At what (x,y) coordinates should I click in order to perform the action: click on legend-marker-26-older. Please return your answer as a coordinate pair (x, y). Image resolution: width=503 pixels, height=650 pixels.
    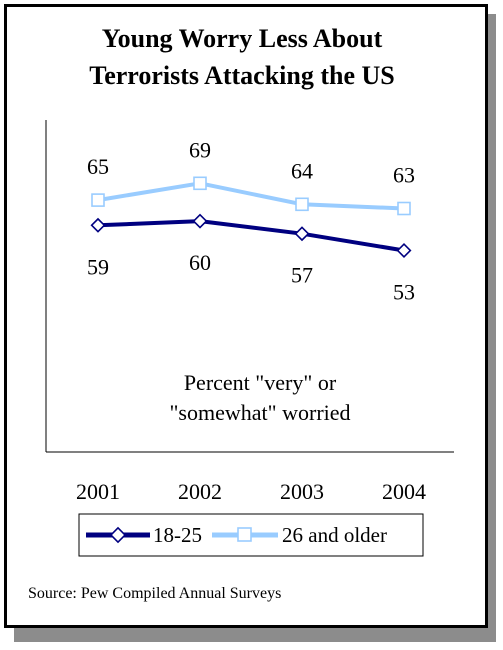
    Looking at the image, I should click on (244, 534).